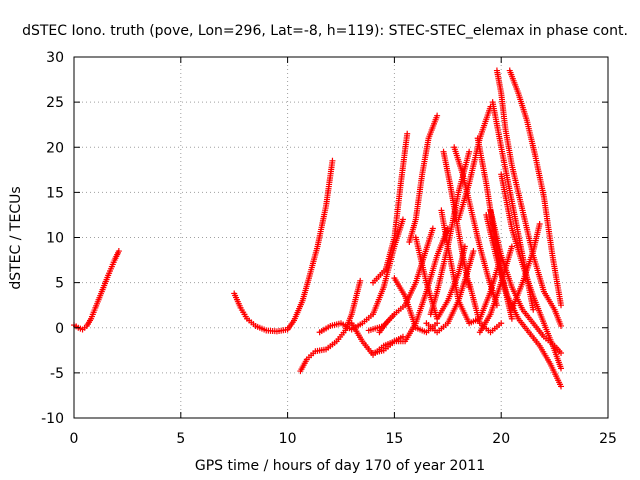 The height and width of the screenshot is (480, 640). I want to click on y-tick-label: 20, so click(55, 148).